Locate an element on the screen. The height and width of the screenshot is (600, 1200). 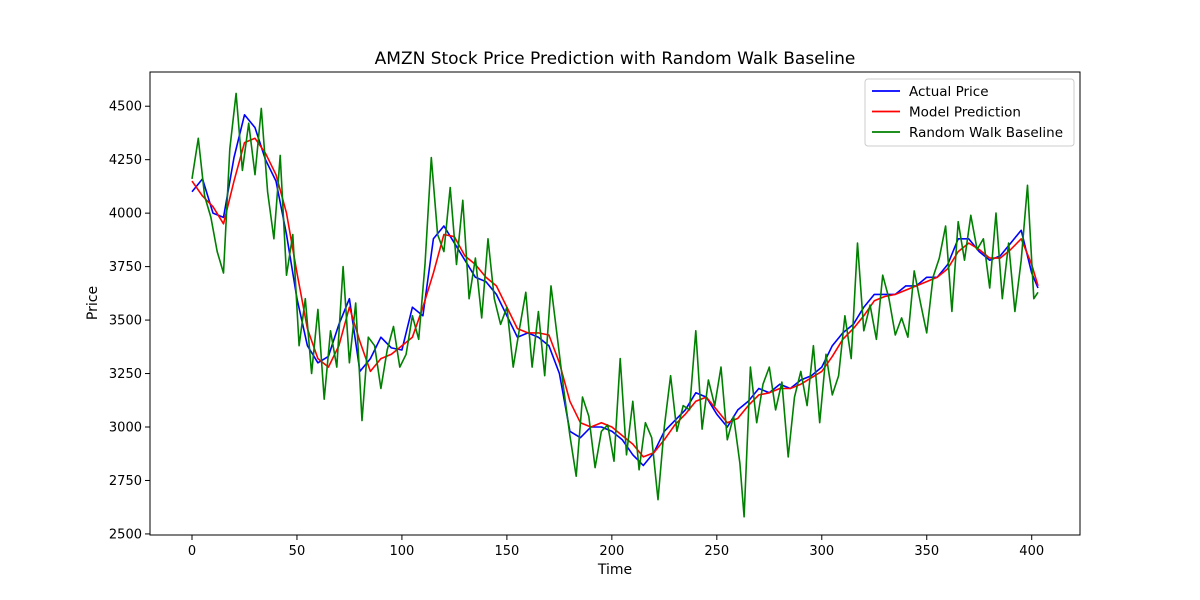
y-tick-label: 4000 is located at coordinates (125, 214).